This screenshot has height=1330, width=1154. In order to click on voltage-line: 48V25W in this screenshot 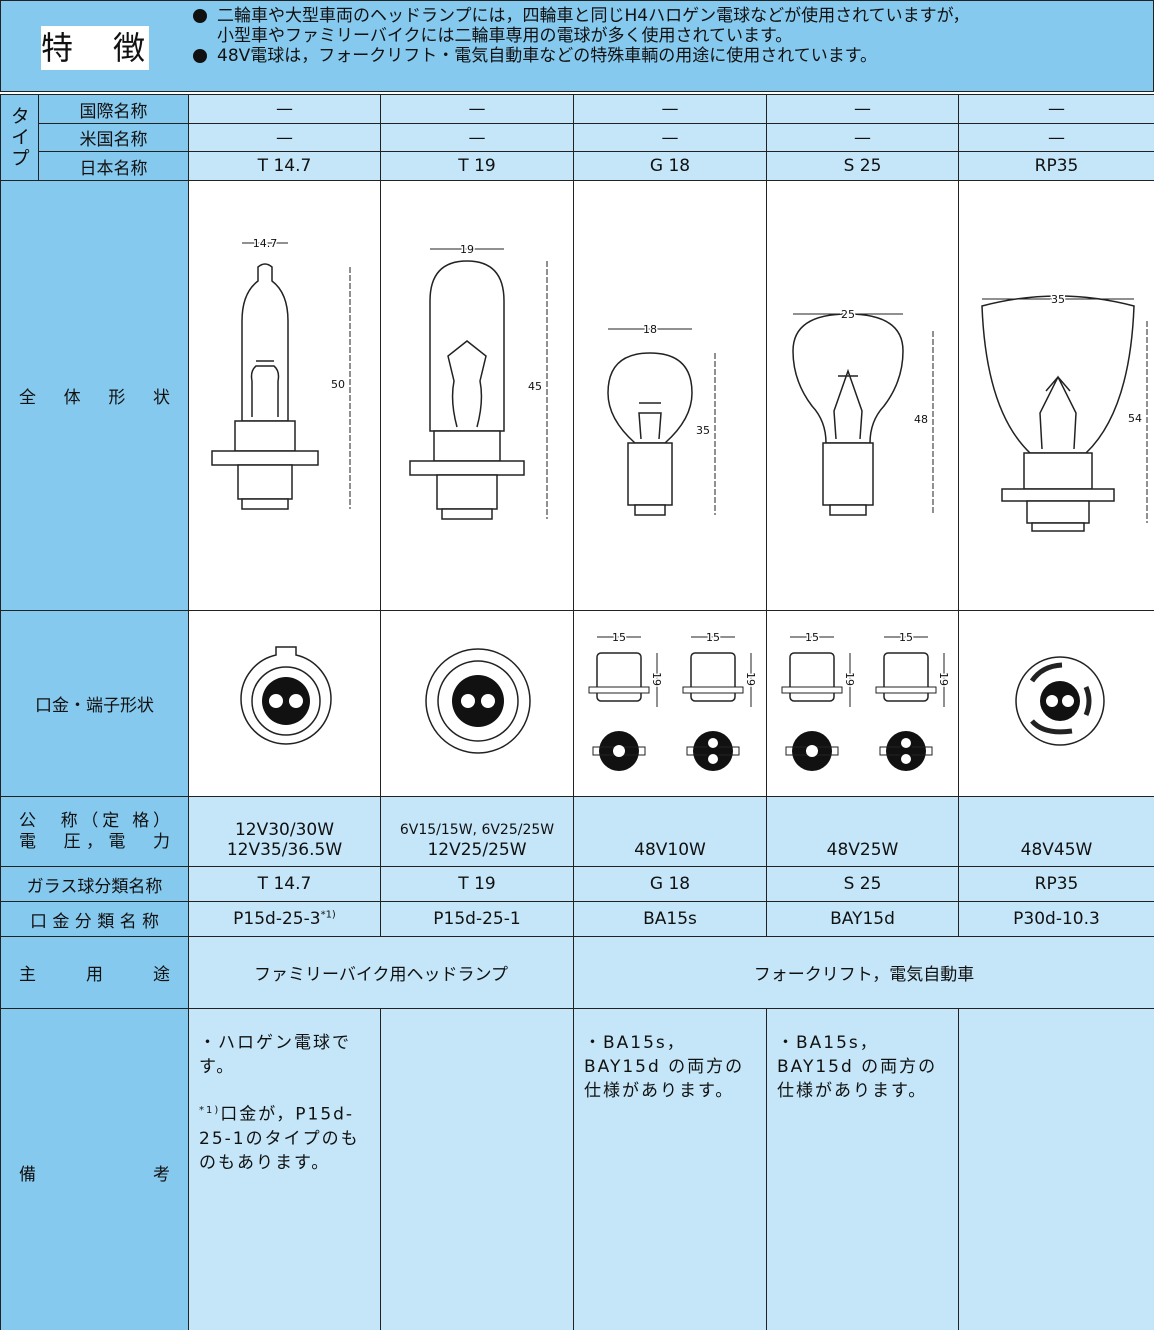, I will do `click(862, 850)`.